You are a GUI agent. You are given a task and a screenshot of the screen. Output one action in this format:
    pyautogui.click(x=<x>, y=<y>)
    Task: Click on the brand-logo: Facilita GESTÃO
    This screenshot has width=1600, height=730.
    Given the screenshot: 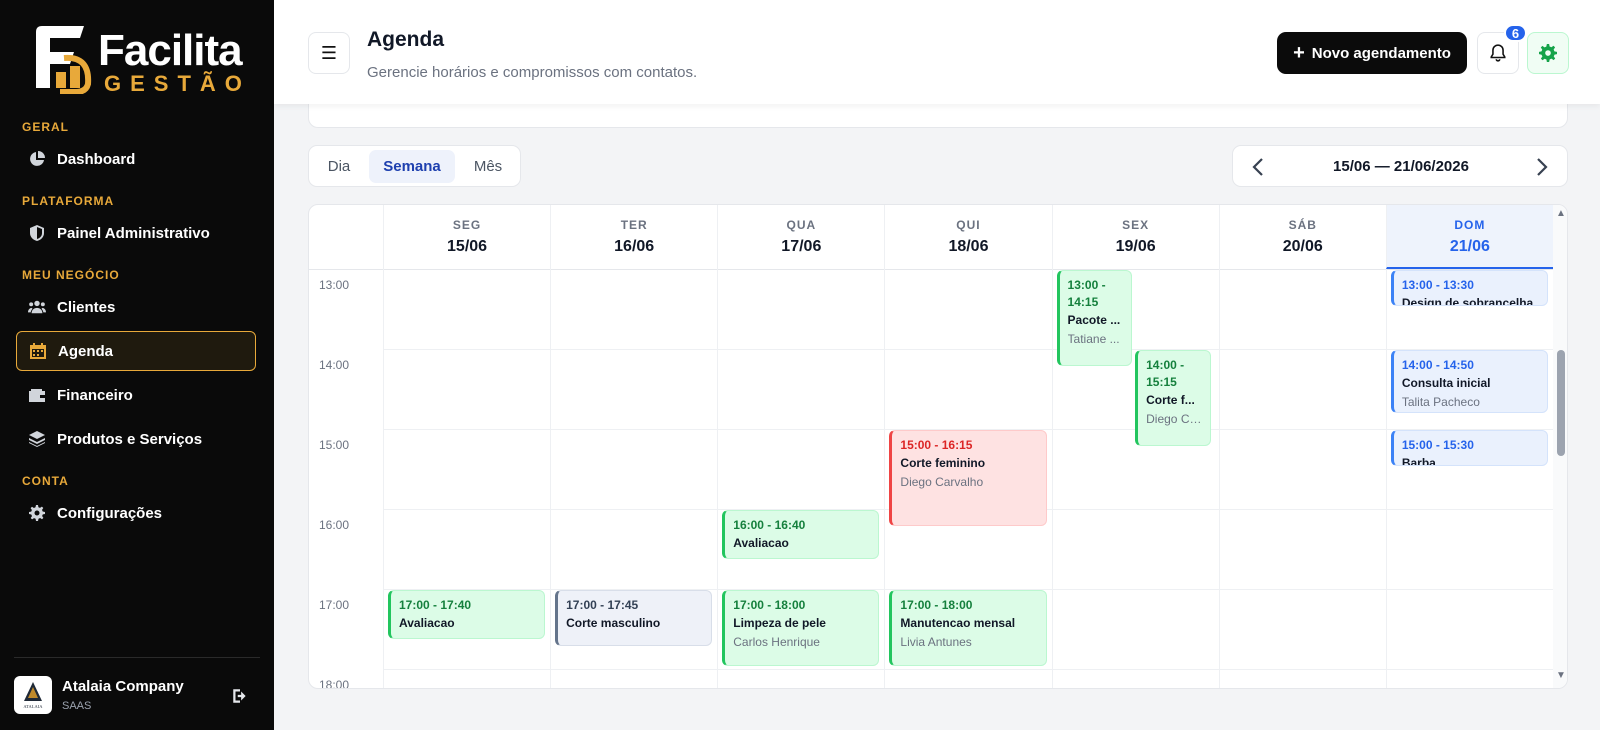 What is the action you would take?
    pyautogui.click(x=137, y=60)
    